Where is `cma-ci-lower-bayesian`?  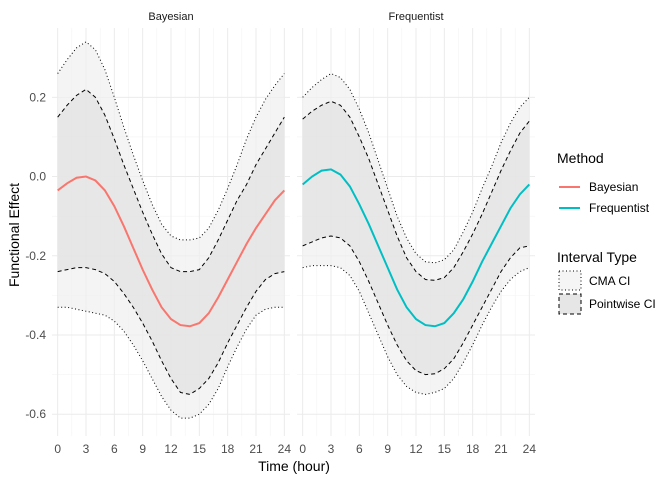 cma-ci-lower-bayesian is located at coordinates (171, 362).